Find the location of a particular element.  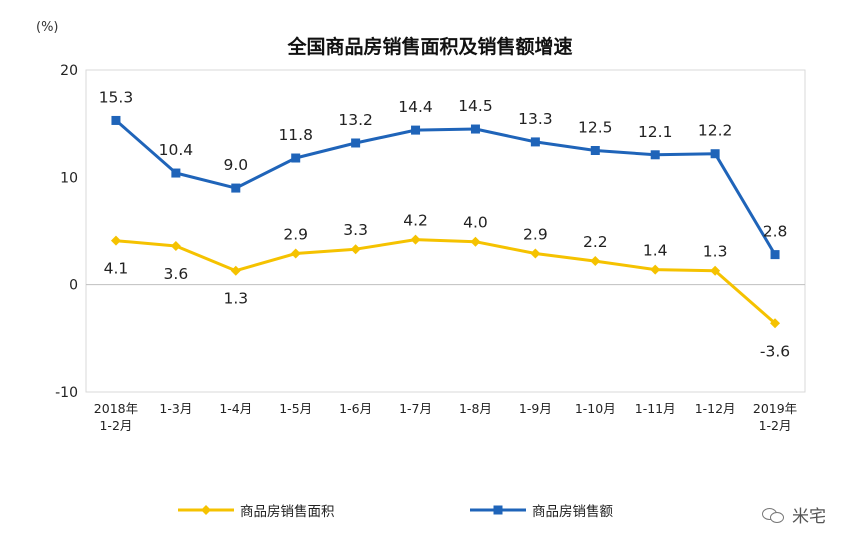

legend-label-area: 商品房销售面积 is located at coordinates (287, 512).